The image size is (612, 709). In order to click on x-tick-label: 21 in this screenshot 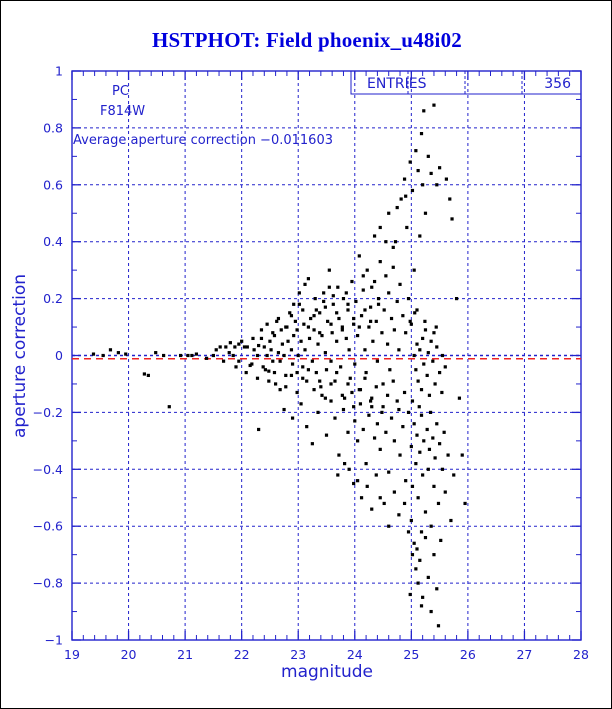, I will do `click(185, 654)`.